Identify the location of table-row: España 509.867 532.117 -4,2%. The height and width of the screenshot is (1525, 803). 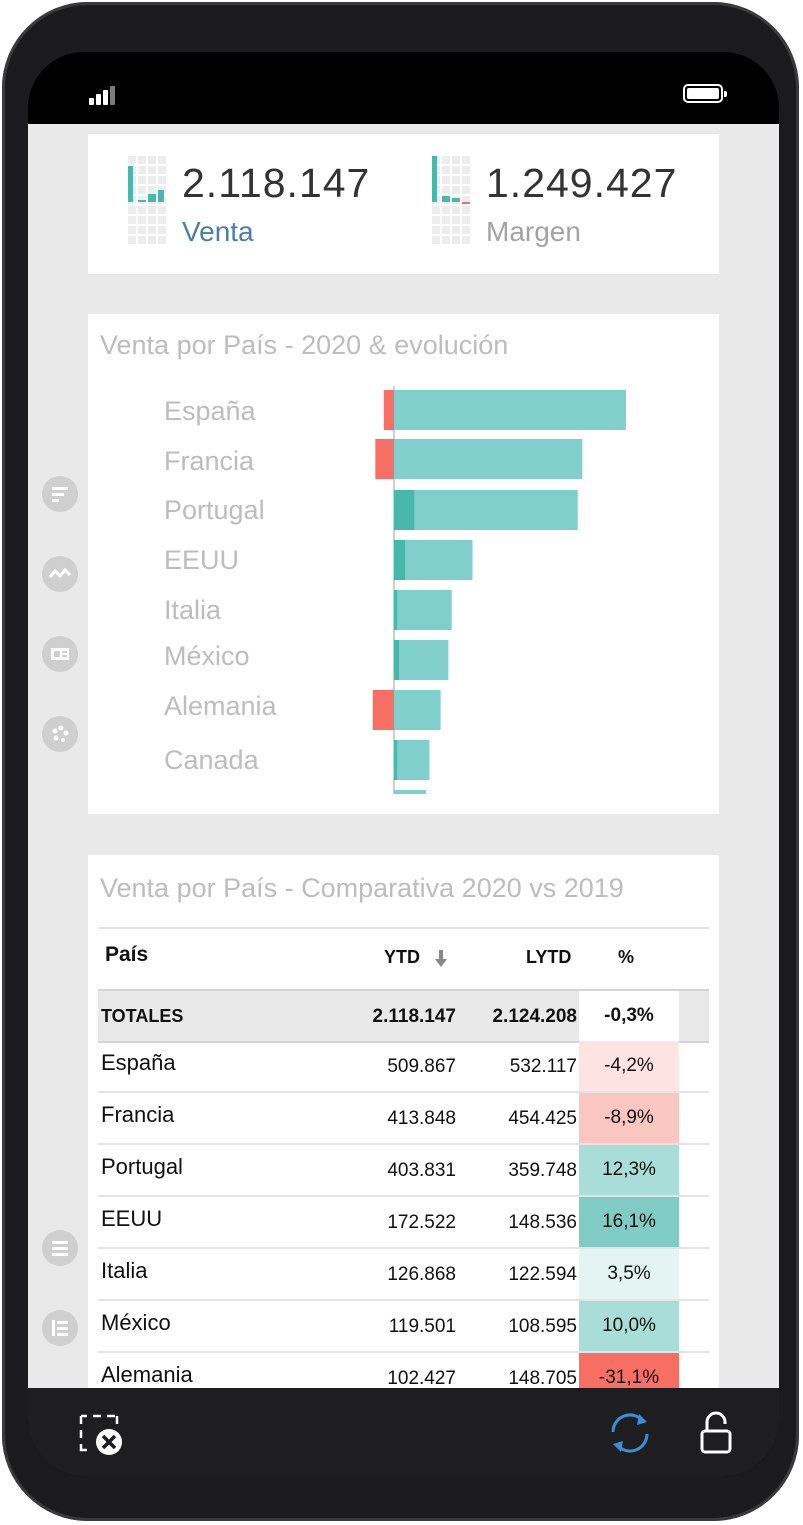
(403, 1067).